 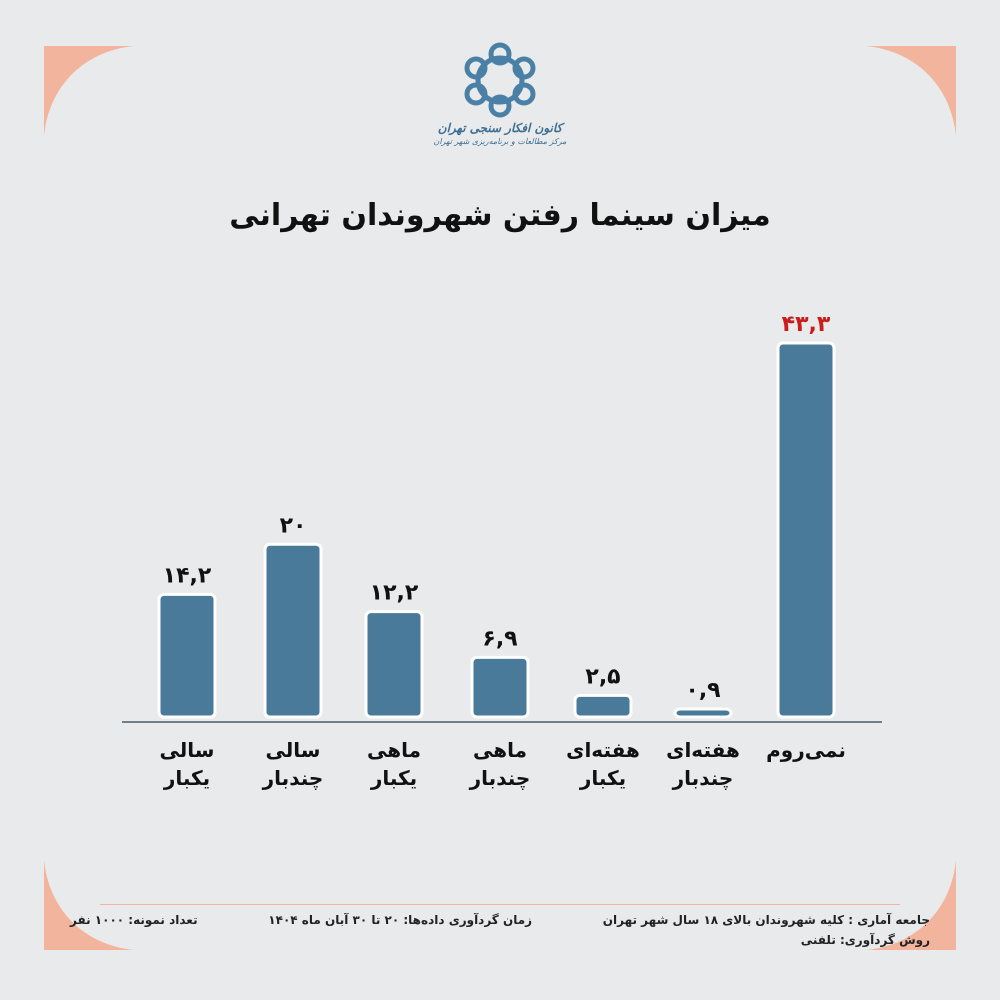 What do you see at coordinates (500, 215) in the screenshot?
I see `chart-title: میزان سینما رفتن شهروندان تهرانی` at bounding box center [500, 215].